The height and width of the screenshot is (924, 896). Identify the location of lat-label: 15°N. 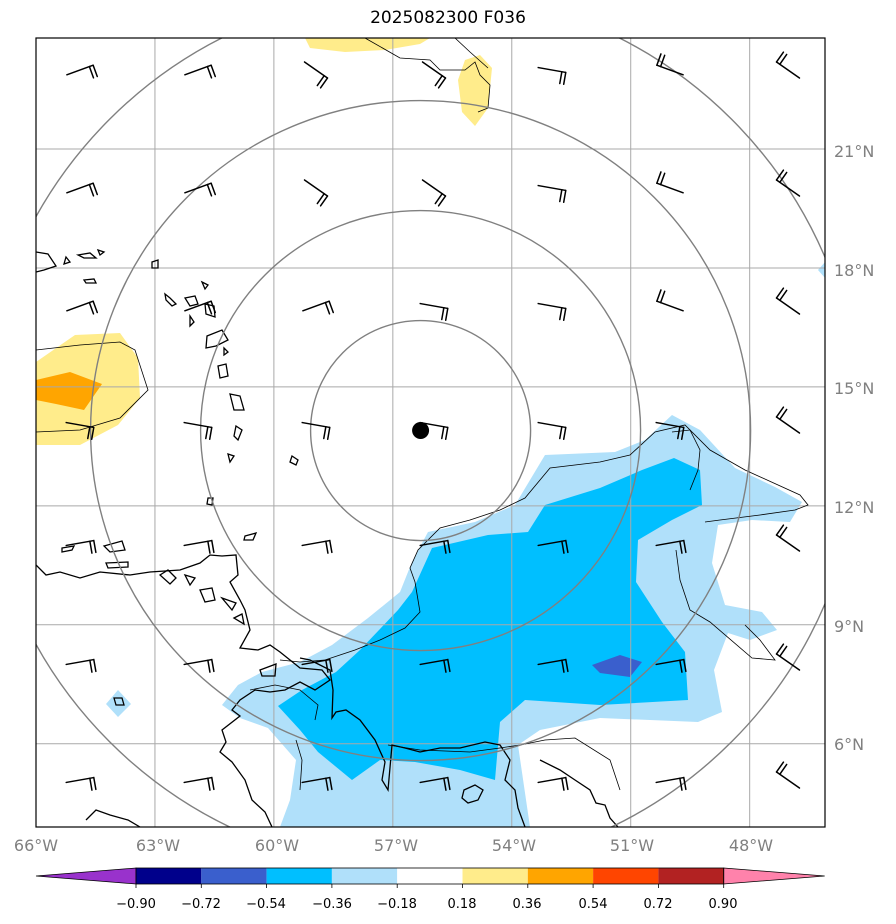
(854, 388).